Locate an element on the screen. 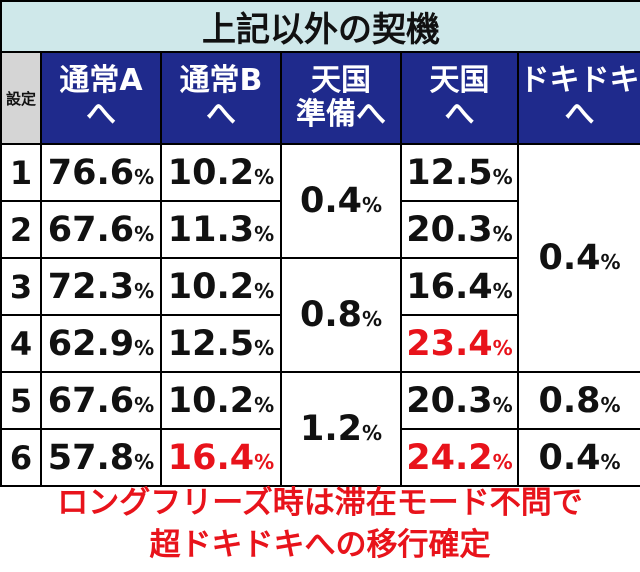 Image resolution: width=640 pixels, height=572 pixels. heaven-cell: 16.4% is located at coordinates (459, 286).